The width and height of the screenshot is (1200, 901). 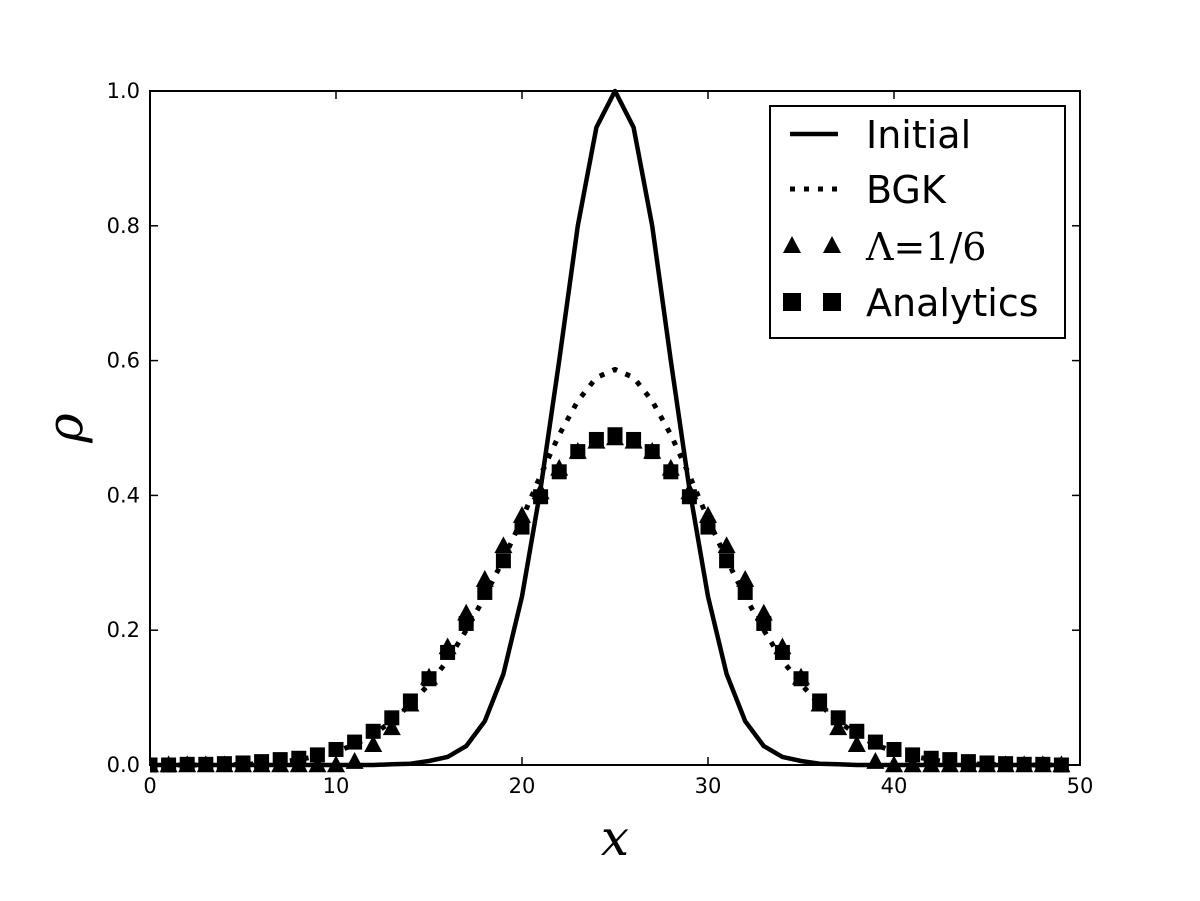 I want to click on legend-box, so click(x=917, y=222).